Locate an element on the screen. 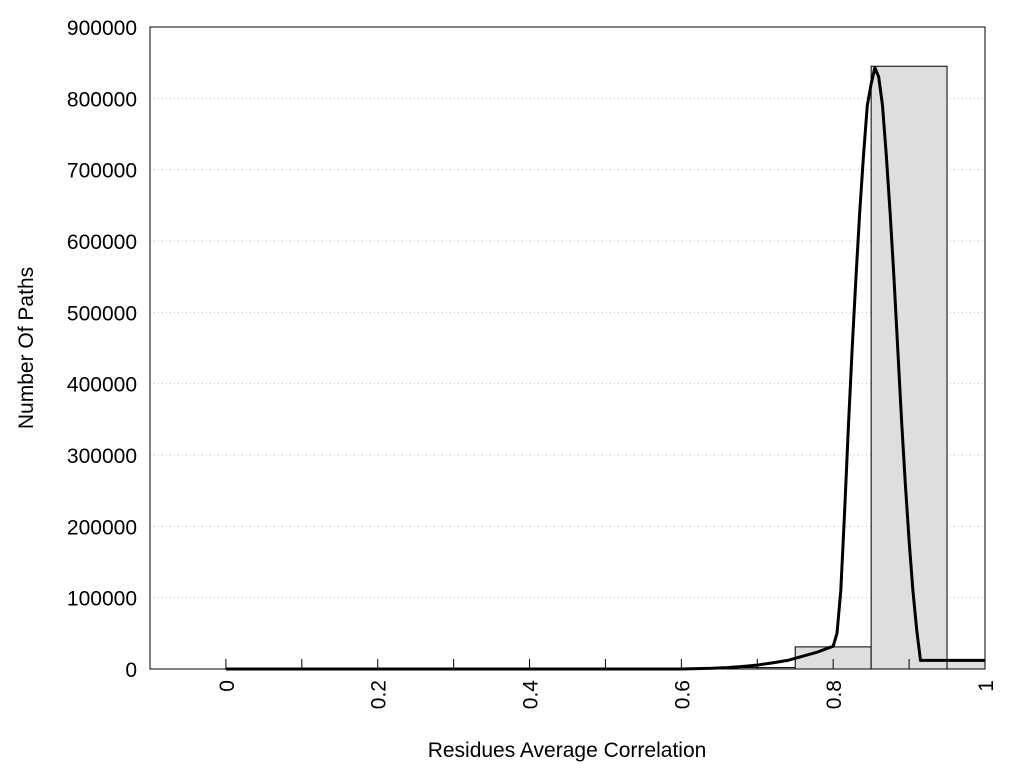 The height and width of the screenshot is (768, 1024). x-tick-label-5: 1 is located at coordinates (986, 686).